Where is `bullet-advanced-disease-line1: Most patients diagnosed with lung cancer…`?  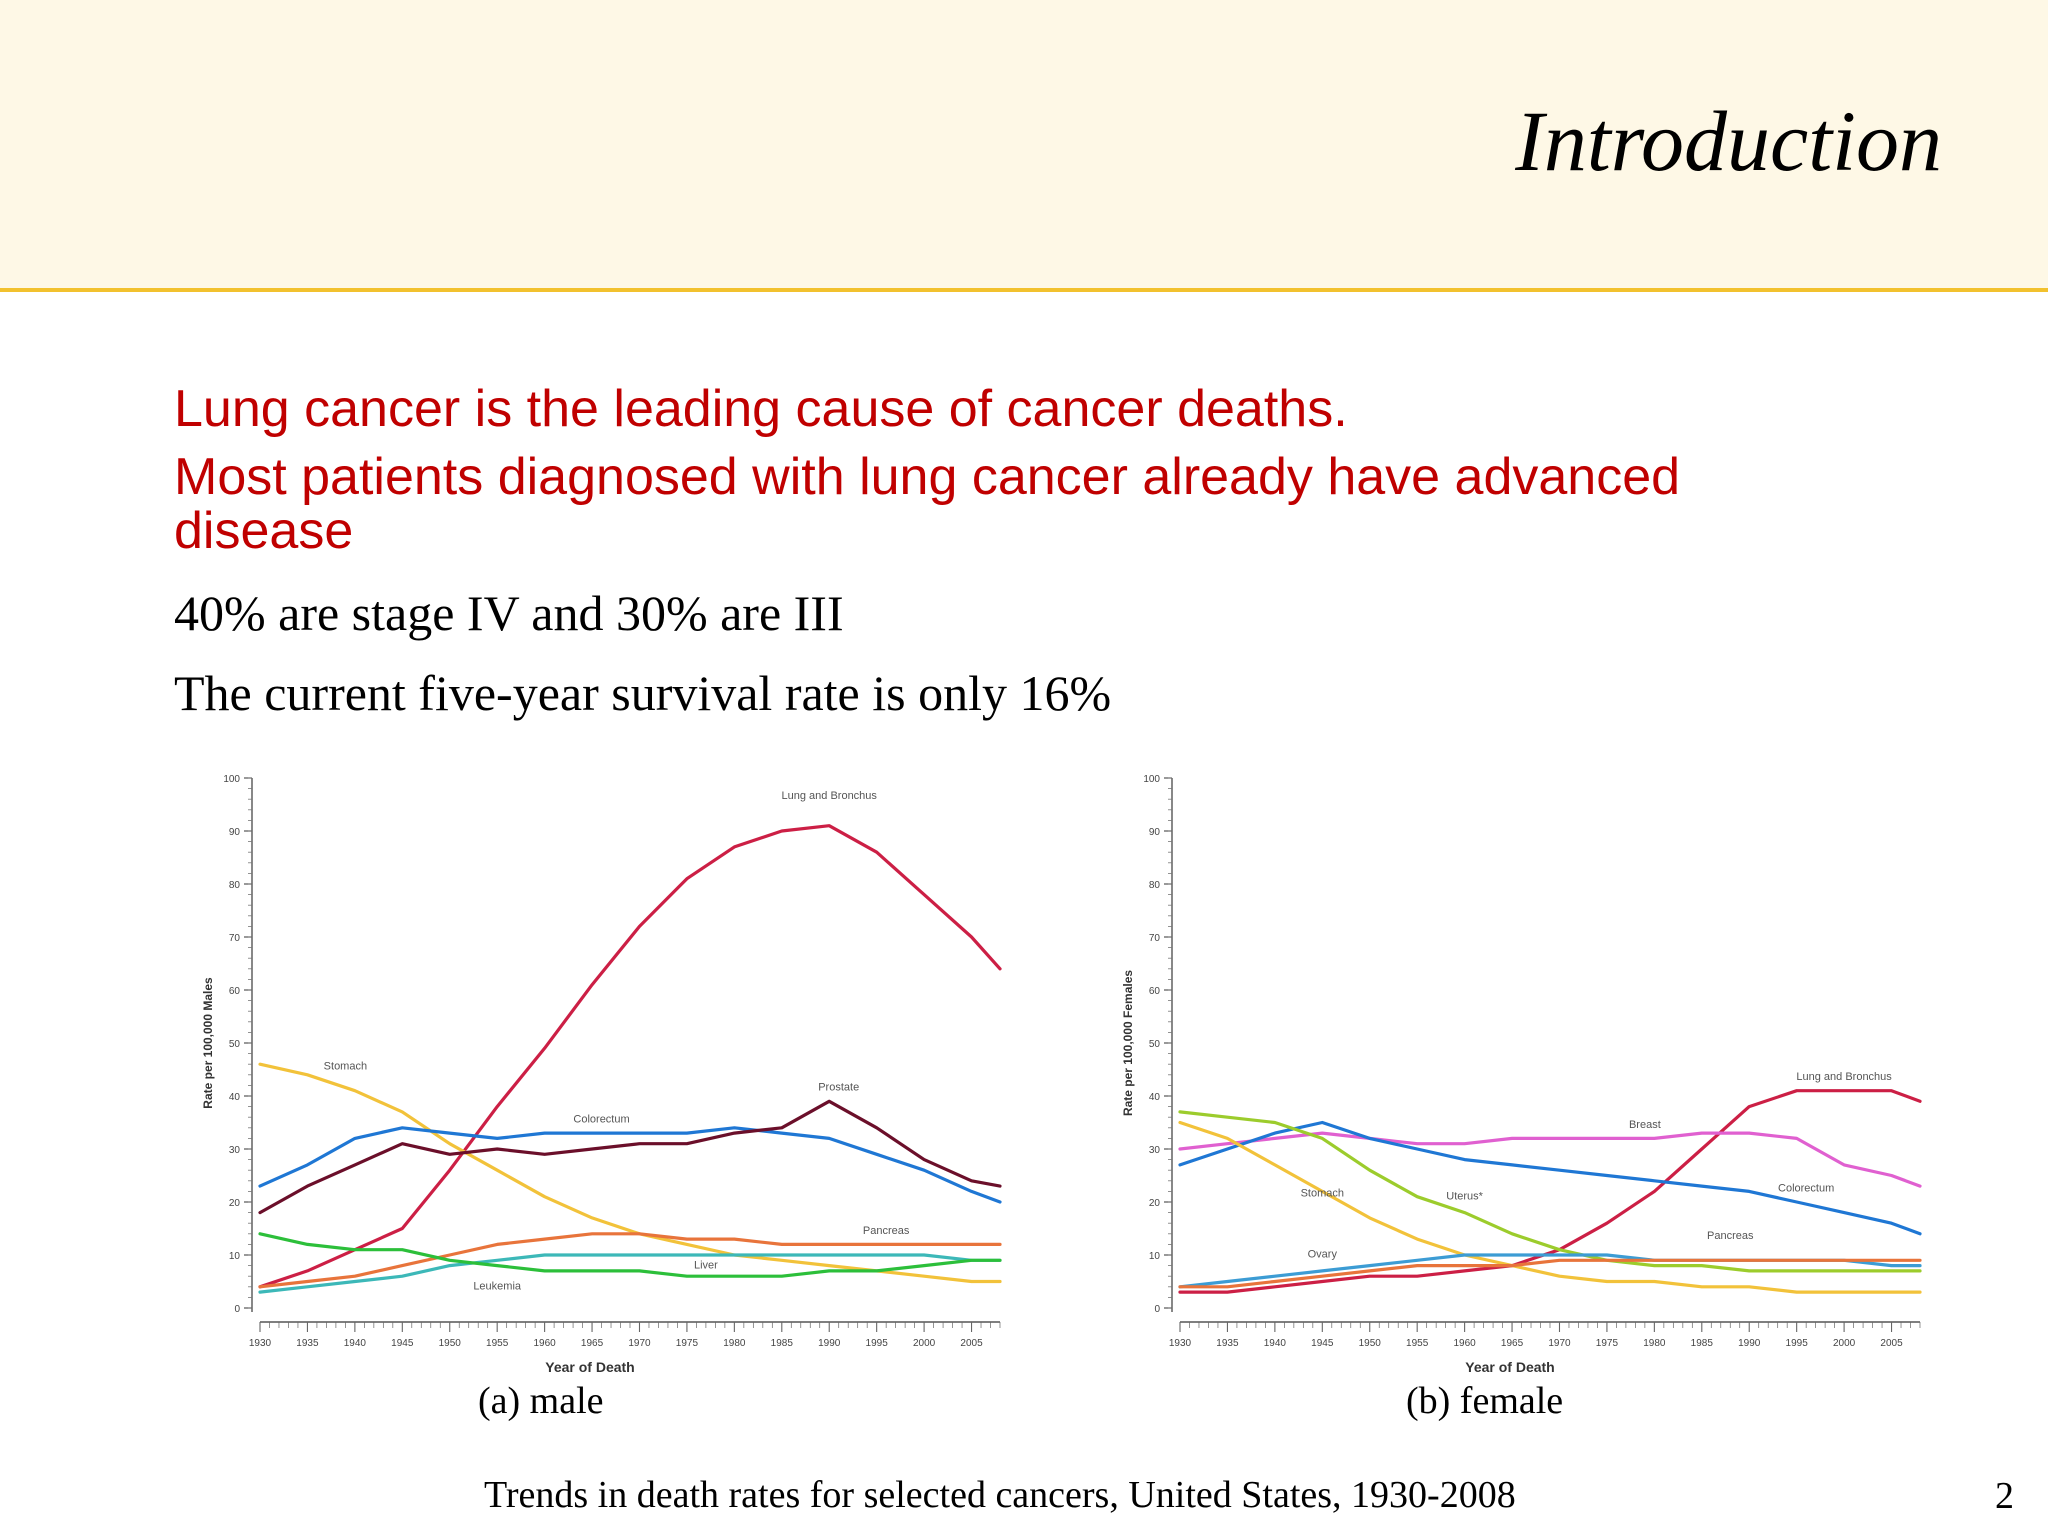 bullet-advanced-disease-line1: Most patients diagnosed with lung cancer… is located at coordinates (927, 477).